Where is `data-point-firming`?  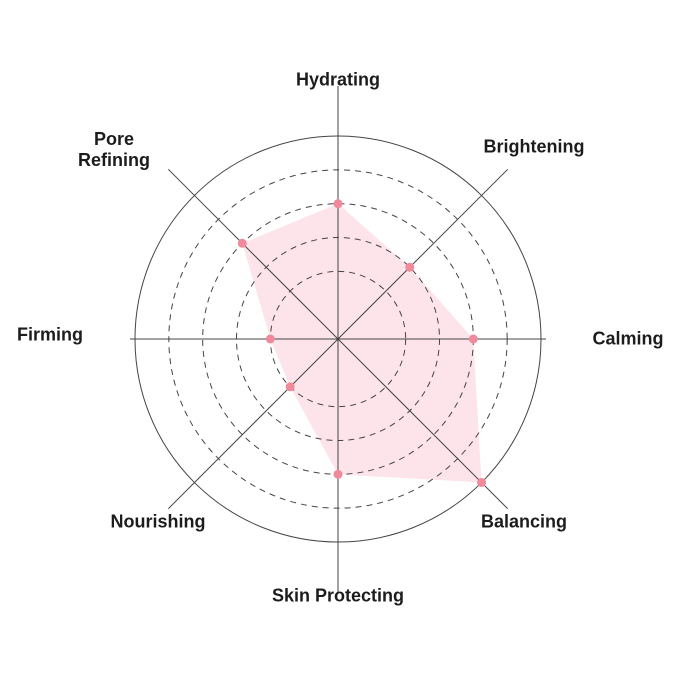 data-point-firming is located at coordinates (270, 339).